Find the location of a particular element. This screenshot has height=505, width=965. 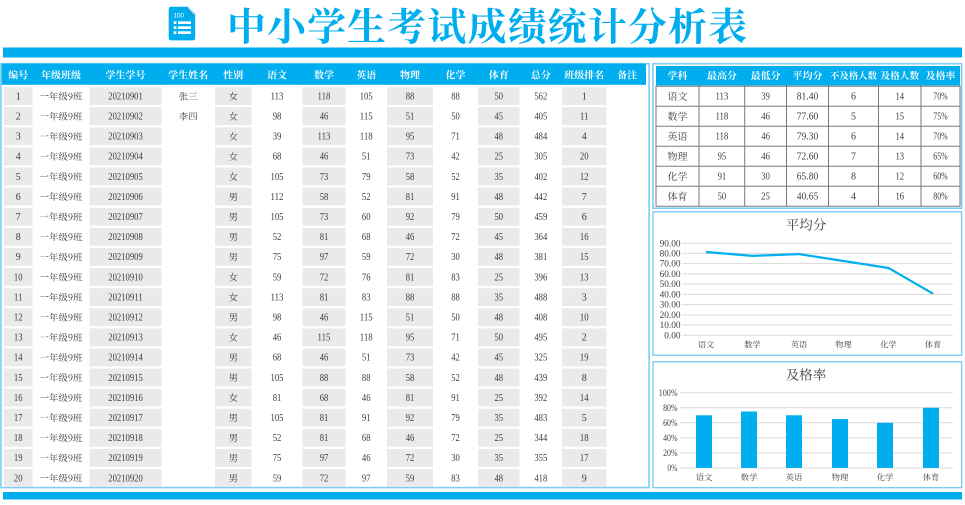

svg-text: 19 is located at coordinates (584, 358).